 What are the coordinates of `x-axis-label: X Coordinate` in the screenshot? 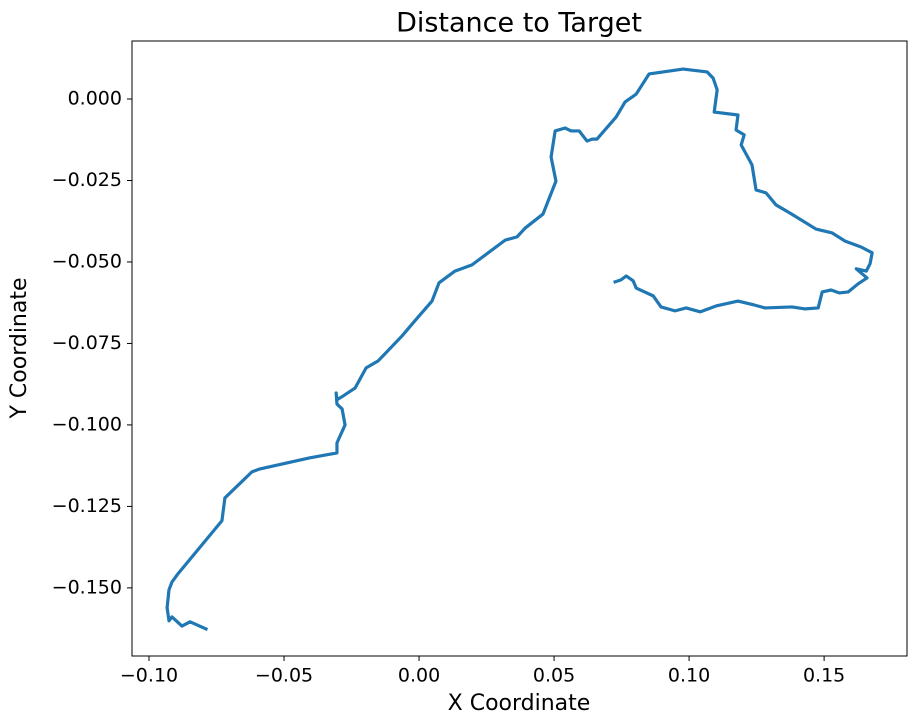 It's located at (519, 703).